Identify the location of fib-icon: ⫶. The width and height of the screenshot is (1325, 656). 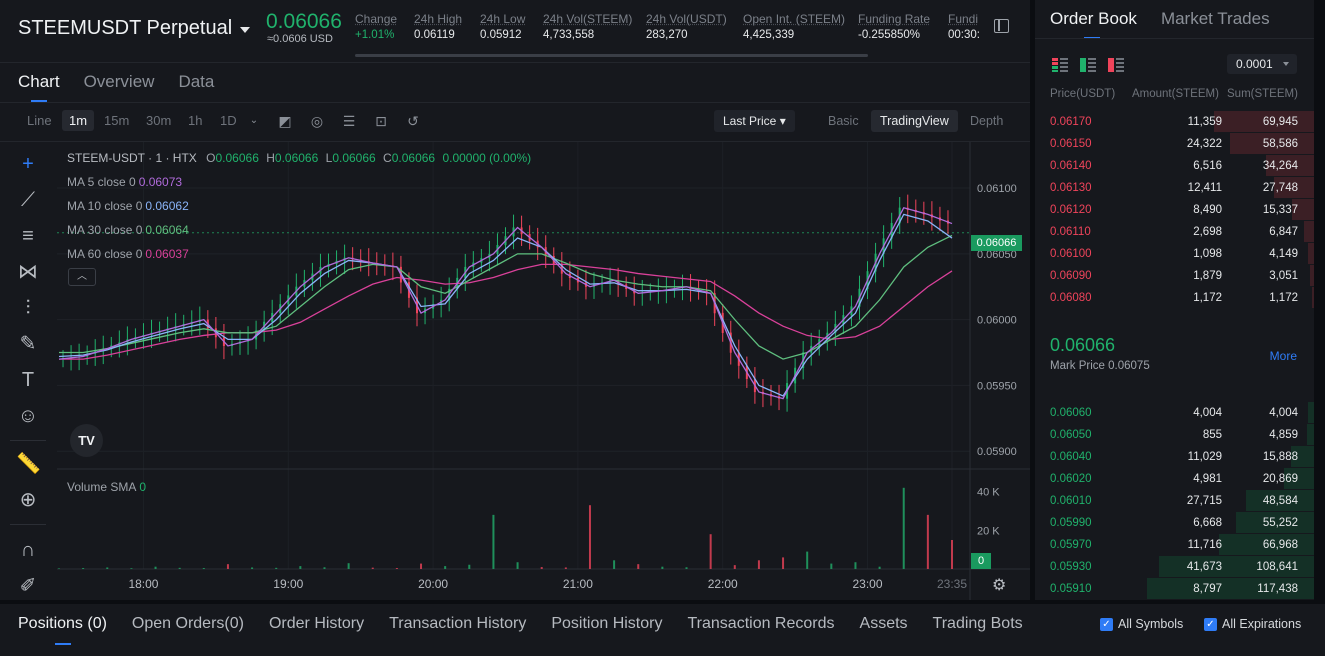
(28, 308).